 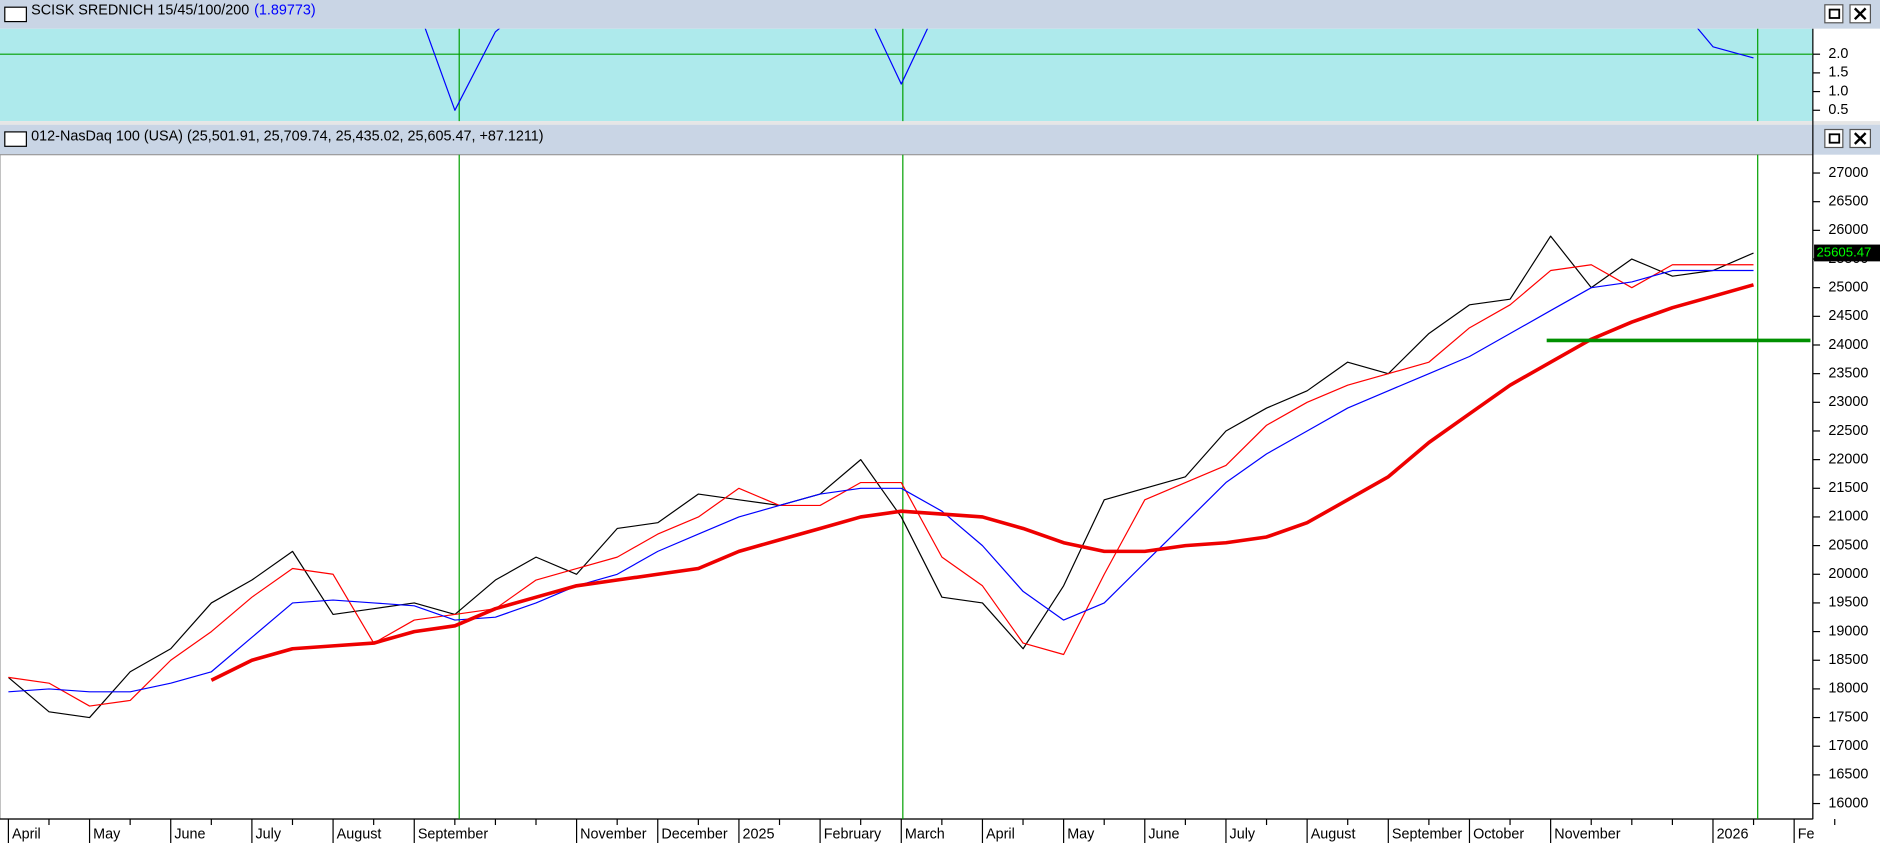 I want to click on last-price-tag, so click(x=1847, y=253).